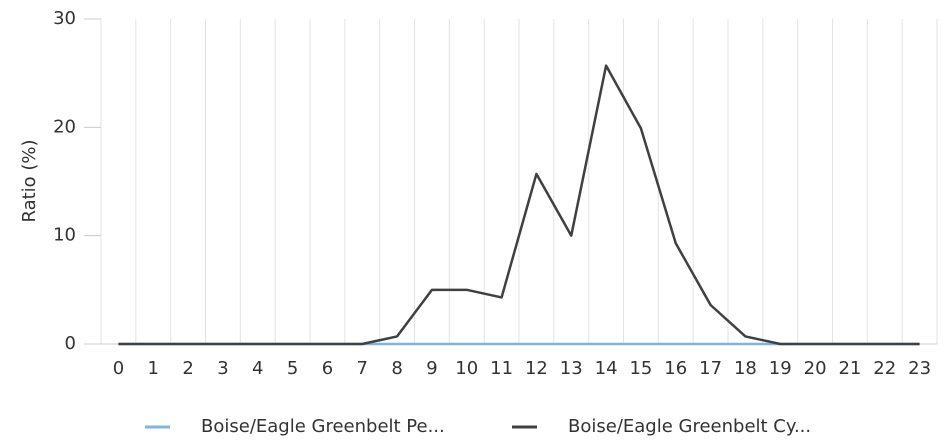  Describe the element at coordinates (919, 368) in the screenshot. I see `x-tick-label: 23` at that location.